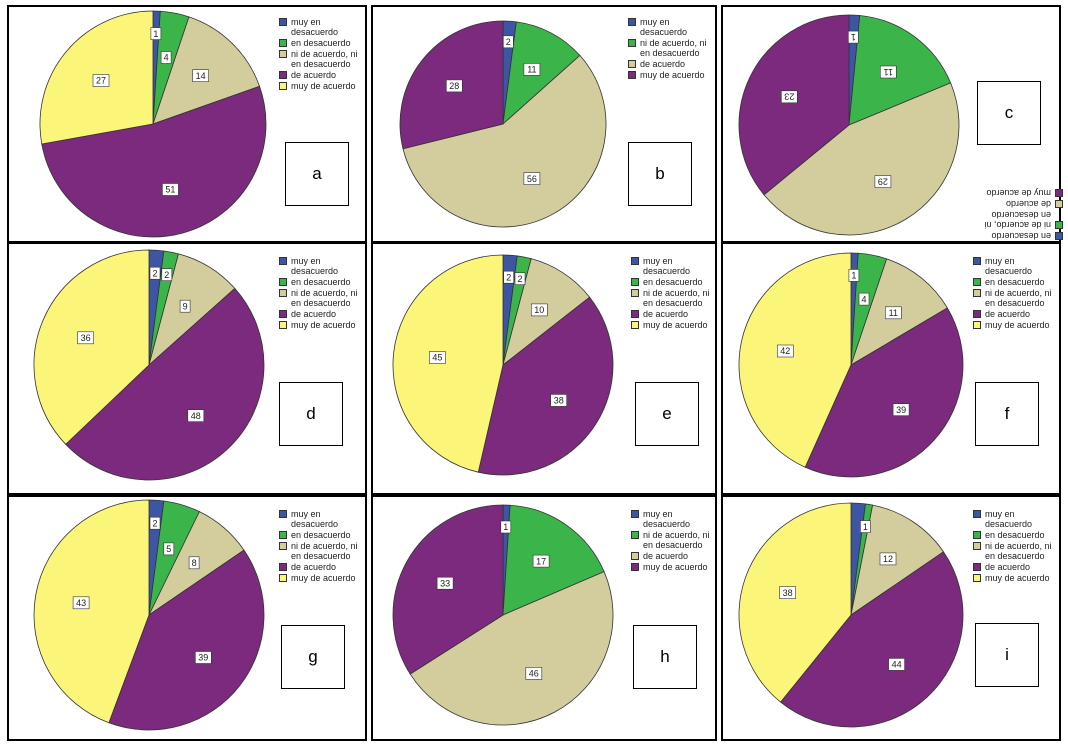 The width and height of the screenshot is (1068, 746). I want to click on panel-letter-box: g, so click(313, 657).